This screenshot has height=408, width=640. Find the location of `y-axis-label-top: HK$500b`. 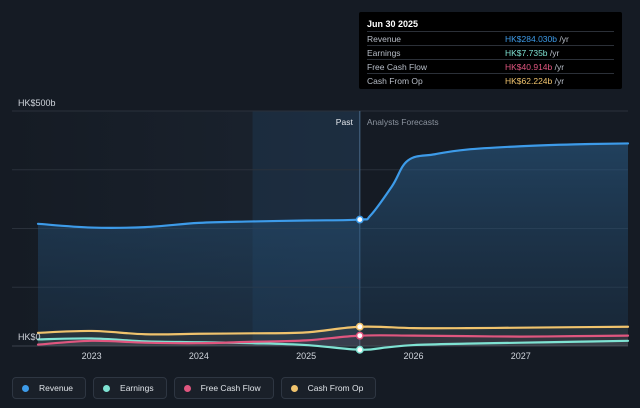

y-axis-label-top: HK$500b is located at coordinates (37, 103).